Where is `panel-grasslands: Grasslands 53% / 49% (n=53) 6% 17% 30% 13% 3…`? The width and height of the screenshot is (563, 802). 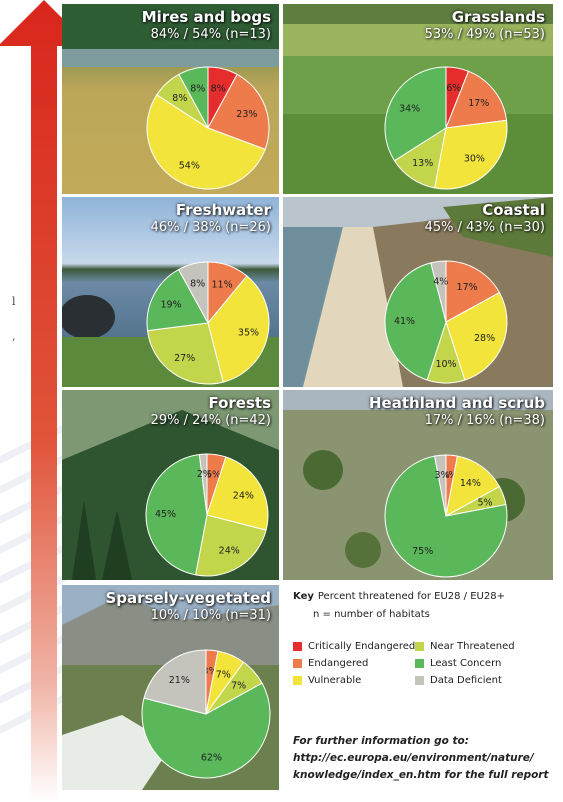
panel-grasslands: Grasslands 53% / 49% (n=53) 6% 17% 30% 13% 3… is located at coordinates (418, 99).